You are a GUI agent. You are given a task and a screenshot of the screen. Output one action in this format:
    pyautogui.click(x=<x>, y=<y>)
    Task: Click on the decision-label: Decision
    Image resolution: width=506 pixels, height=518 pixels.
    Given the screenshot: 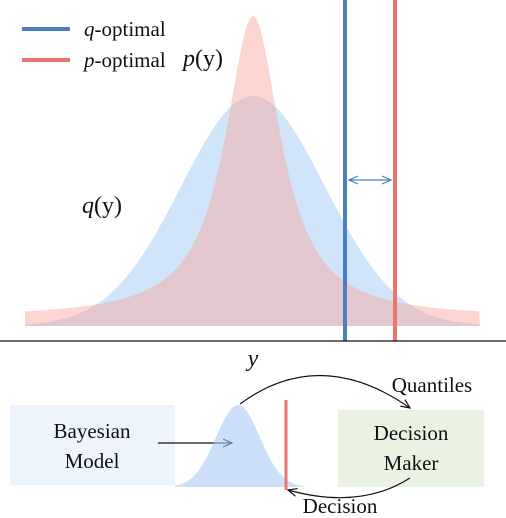 What is the action you would take?
    pyautogui.click(x=340, y=506)
    